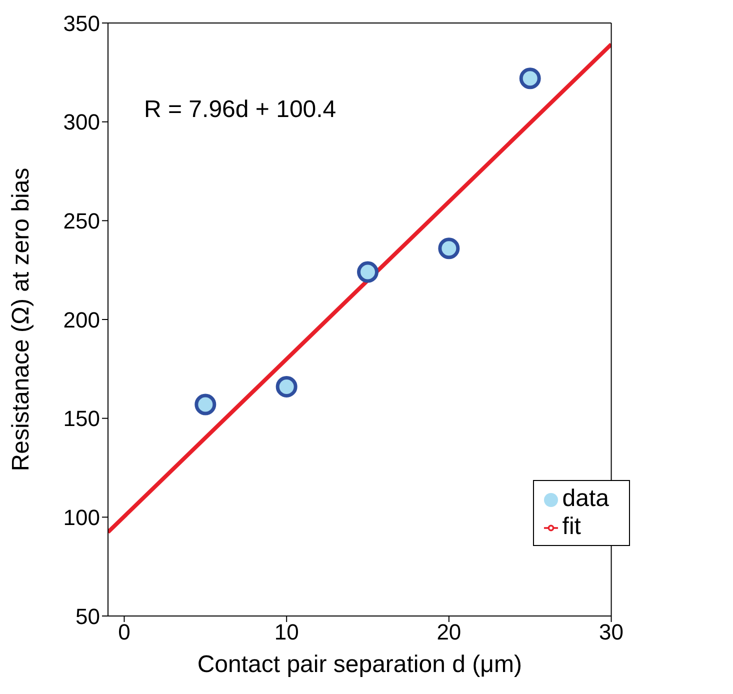  I want to click on y-tick-label: 100, so click(81, 517).